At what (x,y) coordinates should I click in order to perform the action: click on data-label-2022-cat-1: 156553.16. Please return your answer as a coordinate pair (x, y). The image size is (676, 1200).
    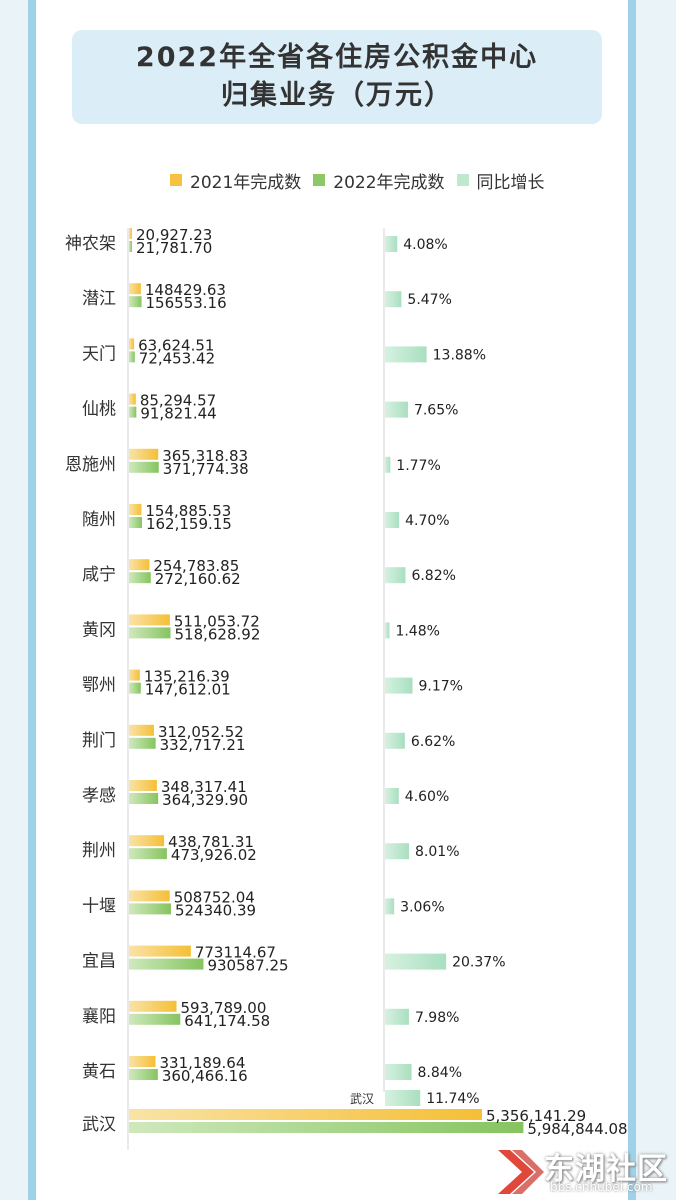
    Looking at the image, I should click on (186, 303).